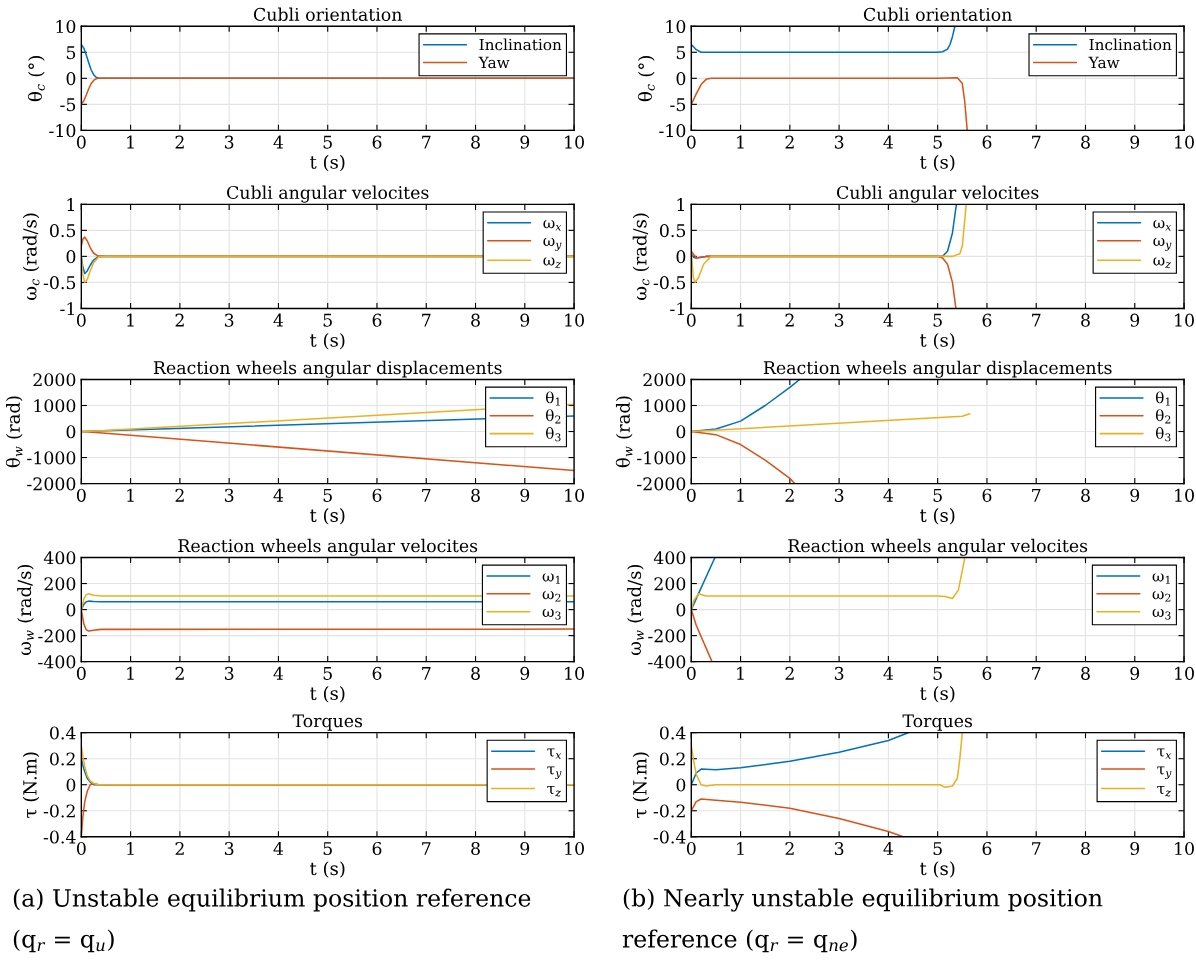  I want to click on y-tick-label: 0.4, so click(63, 733).